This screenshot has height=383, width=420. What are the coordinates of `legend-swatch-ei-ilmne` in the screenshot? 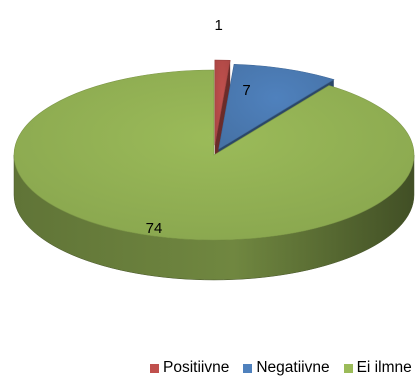 It's located at (348, 368).